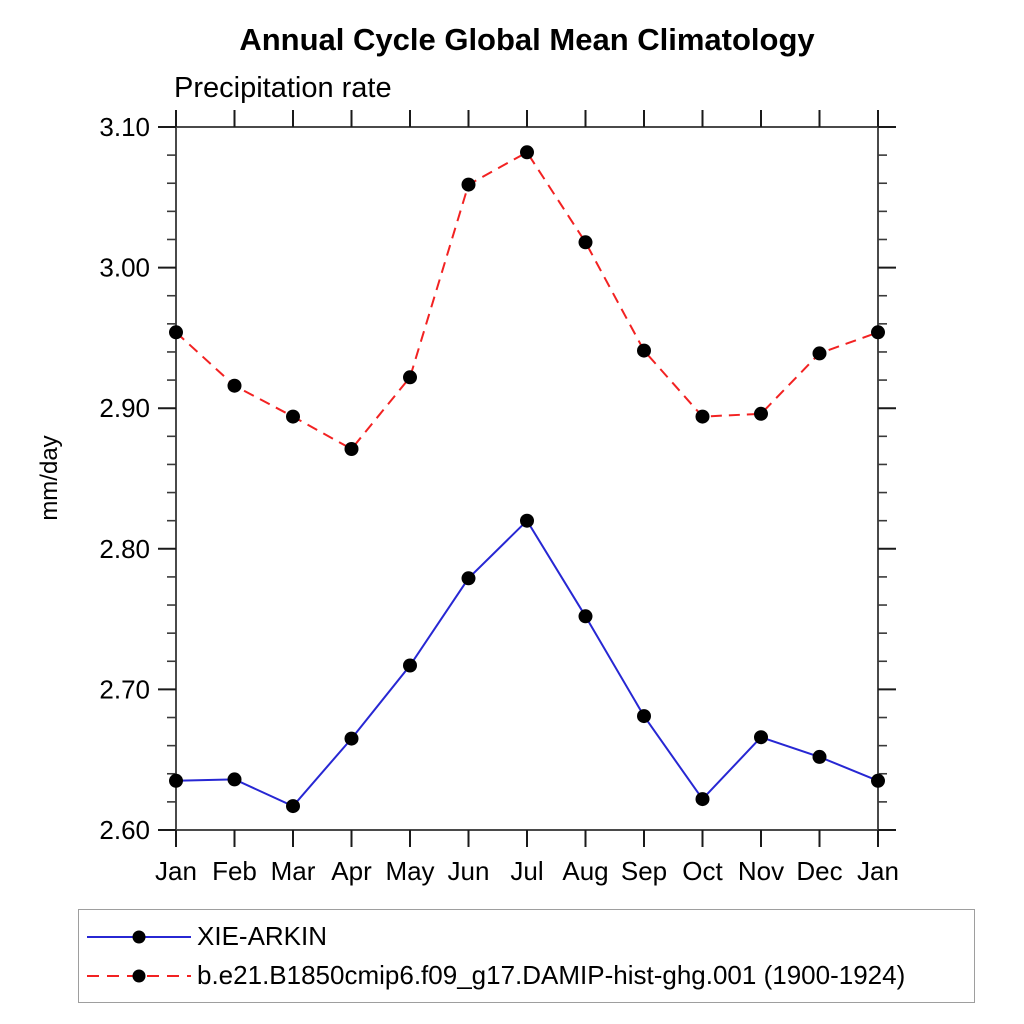 This screenshot has width=1024, height=1024. Describe the element at coordinates (262, 936) in the screenshot. I see `legend-label-xie-arkin: XIE-ARKIN` at that location.